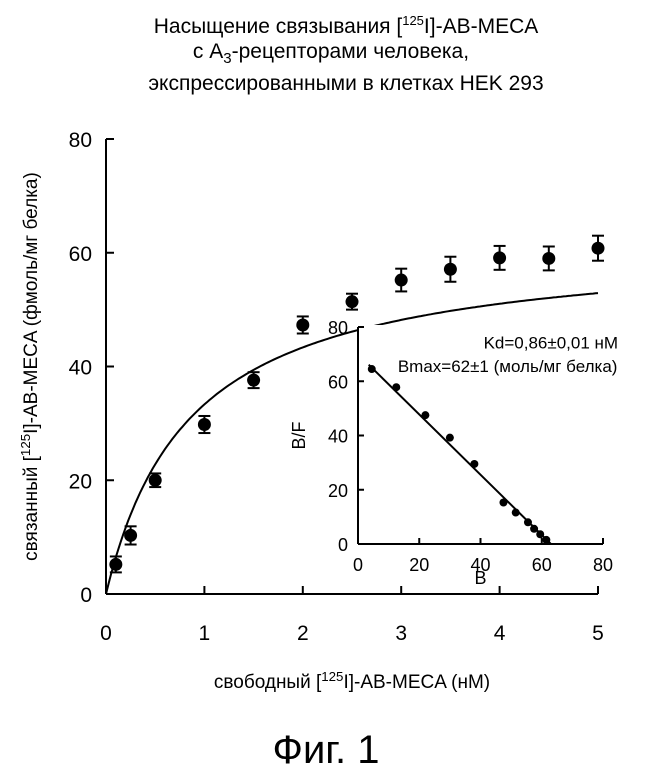 The height and width of the screenshot is (780, 652). I want to click on inset-x-tick-label: 20, so click(419, 565).